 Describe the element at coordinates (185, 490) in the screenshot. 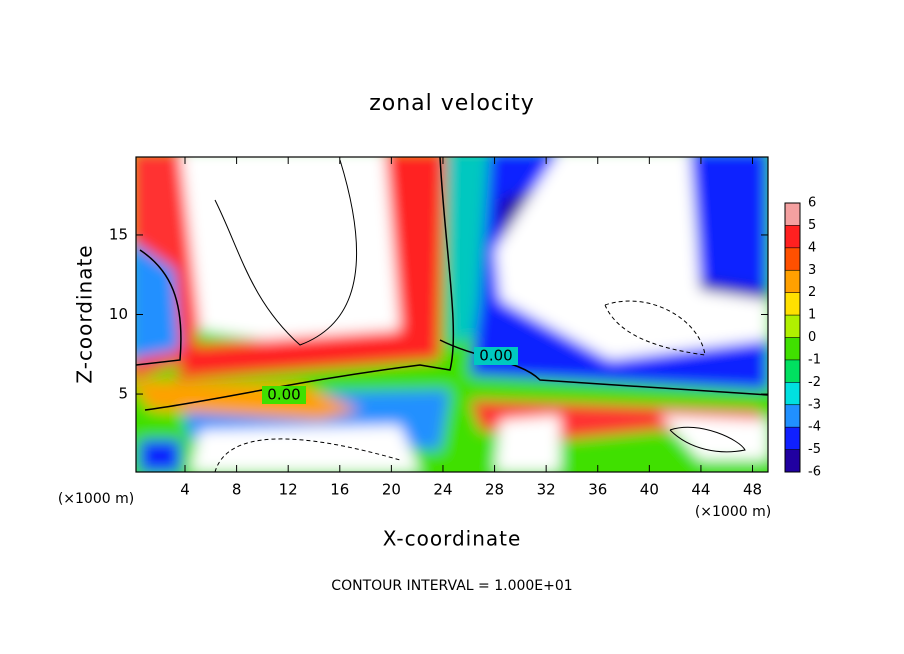

I see `x-tick-label: 4` at that location.